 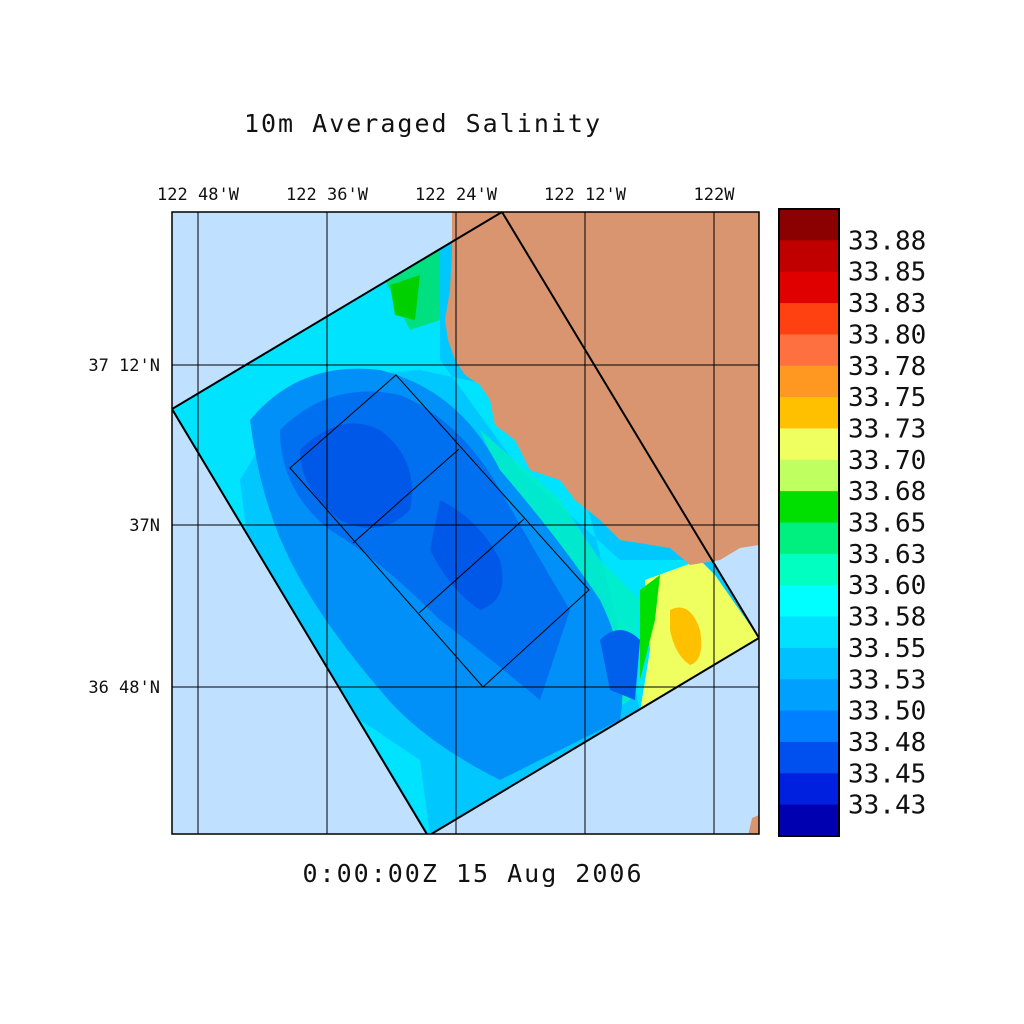 What do you see at coordinates (456, 195) in the screenshot?
I see `lon-label: 122 24'W` at bounding box center [456, 195].